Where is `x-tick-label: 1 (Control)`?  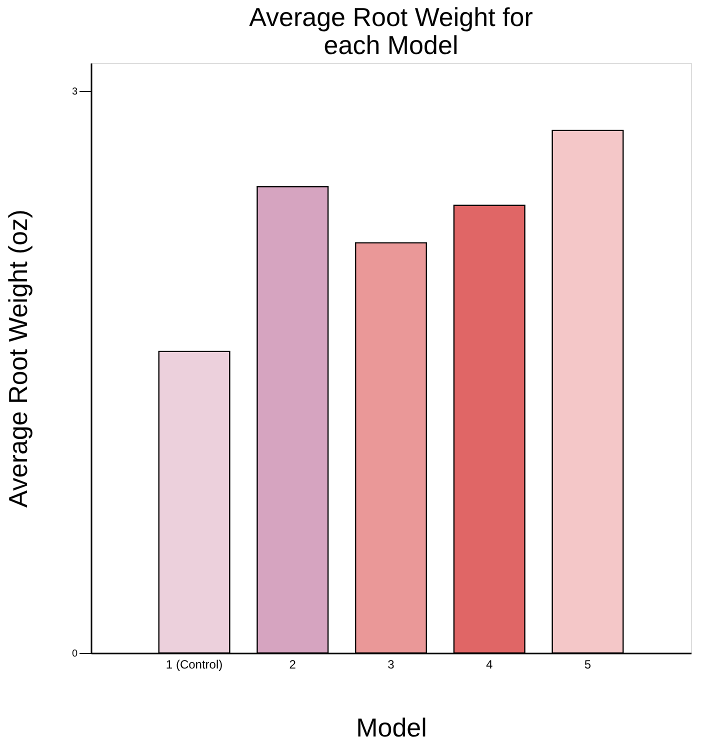 x-tick-label: 1 (Control) is located at coordinates (194, 665).